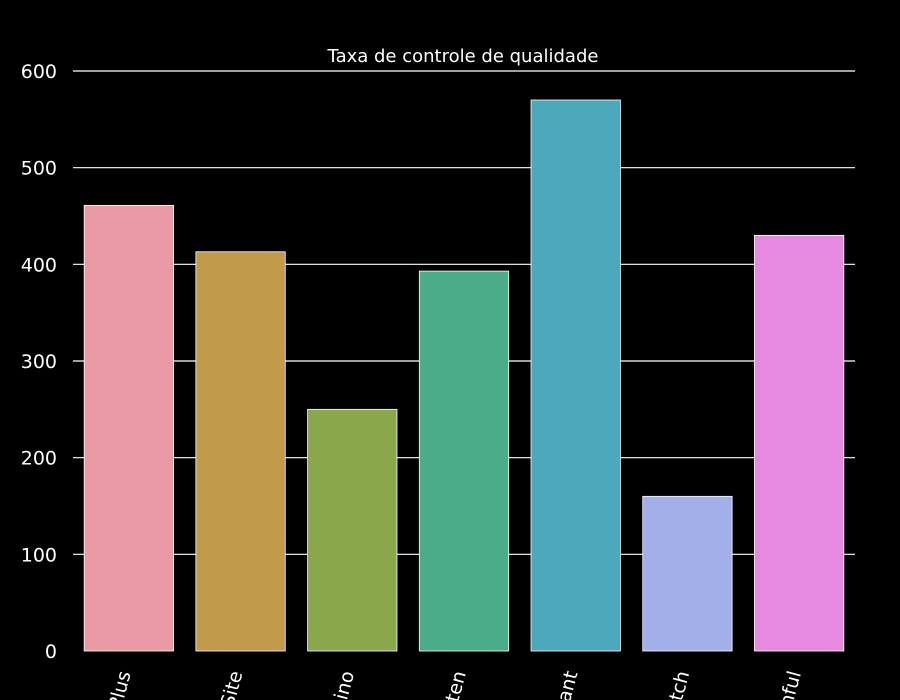 The image size is (900, 700). What do you see at coordinates (464, 461) in the screenshot?
I see `bar-sten` at bounding box center [464, 461].